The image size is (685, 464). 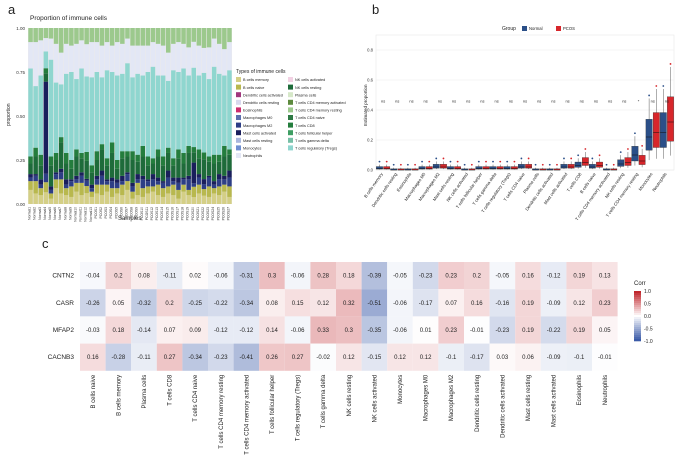 I want to click on column-label: Dendritic cells resting, so click(x=478, y=403).